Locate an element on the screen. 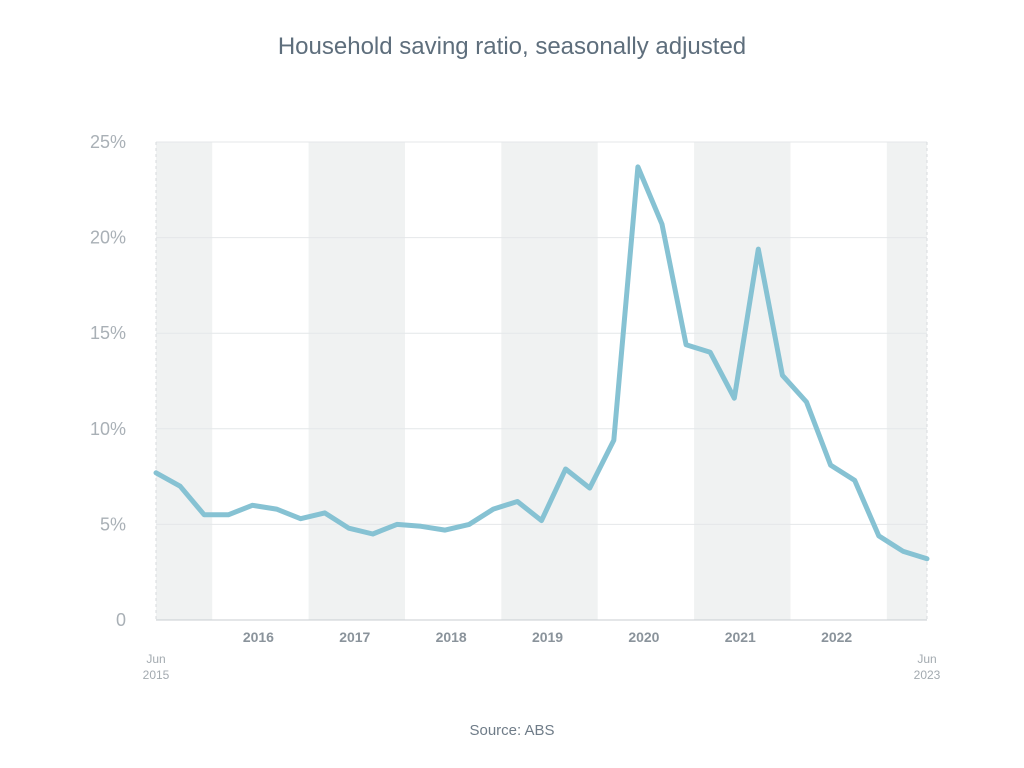 Image resolution: width=1024 pixels, height=768 pixels. x-tick-label-2020: 2020 is located at coordinates (643, 637).